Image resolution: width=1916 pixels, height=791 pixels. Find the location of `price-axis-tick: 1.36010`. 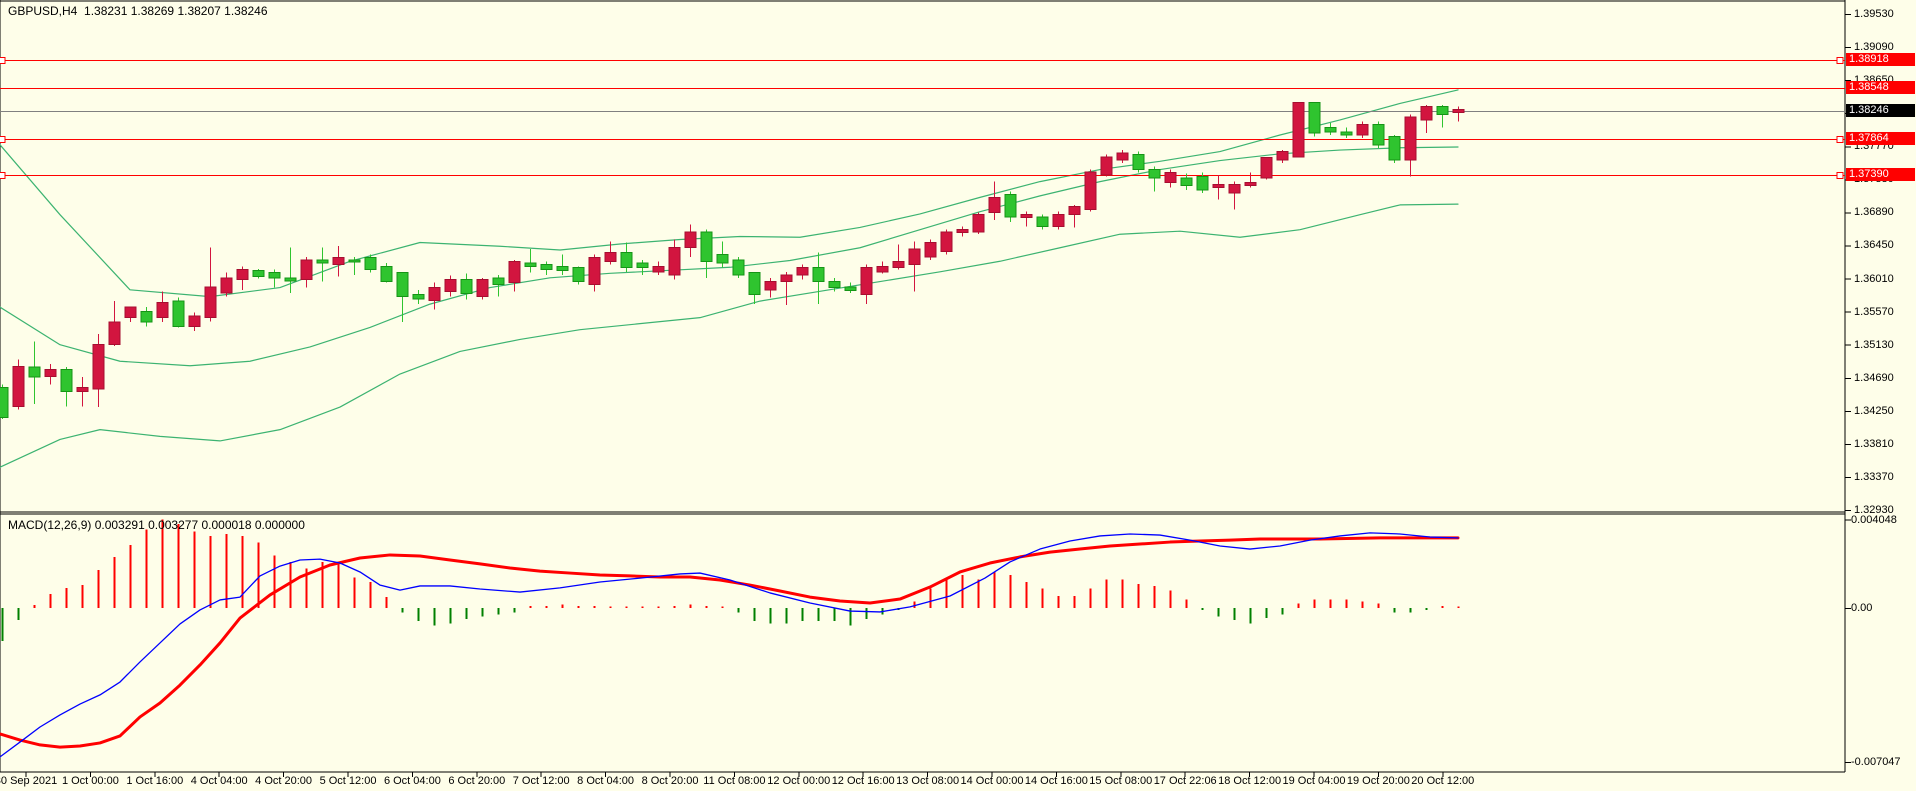

price-axis-tick: 1.36010 is located at coordinates (1874, 278).